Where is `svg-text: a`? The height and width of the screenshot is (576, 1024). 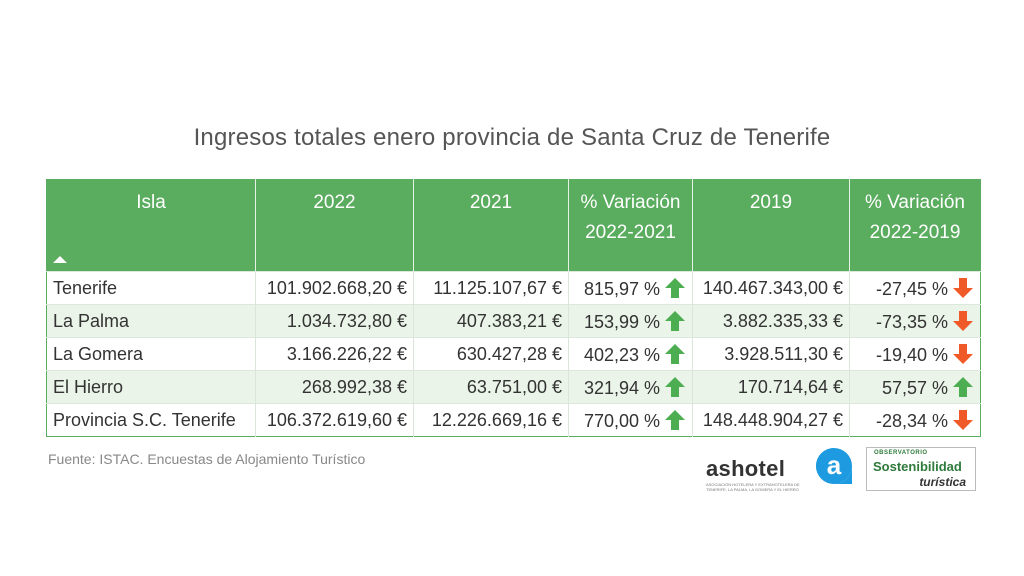 svg-text: a is located at coordinates (834, 465).